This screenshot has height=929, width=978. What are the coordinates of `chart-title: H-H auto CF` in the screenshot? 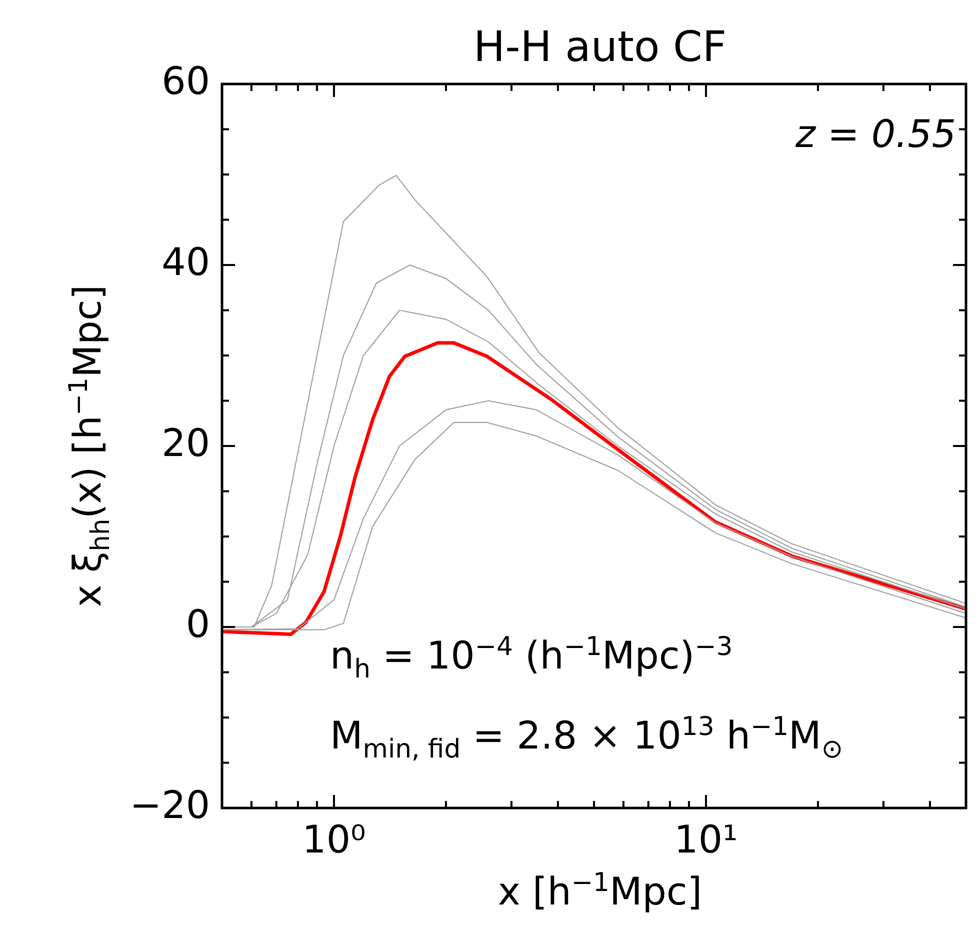 It's located at (600, 46).